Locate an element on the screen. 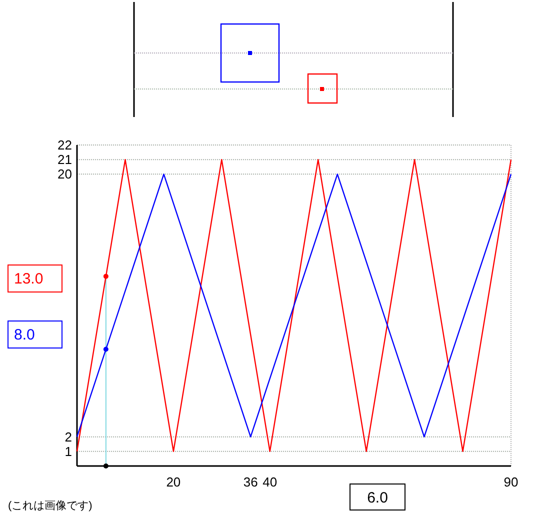 The height and width of the screenshot is (520, 550). y-tick-label: 1 is located at coordinates (68, 451).